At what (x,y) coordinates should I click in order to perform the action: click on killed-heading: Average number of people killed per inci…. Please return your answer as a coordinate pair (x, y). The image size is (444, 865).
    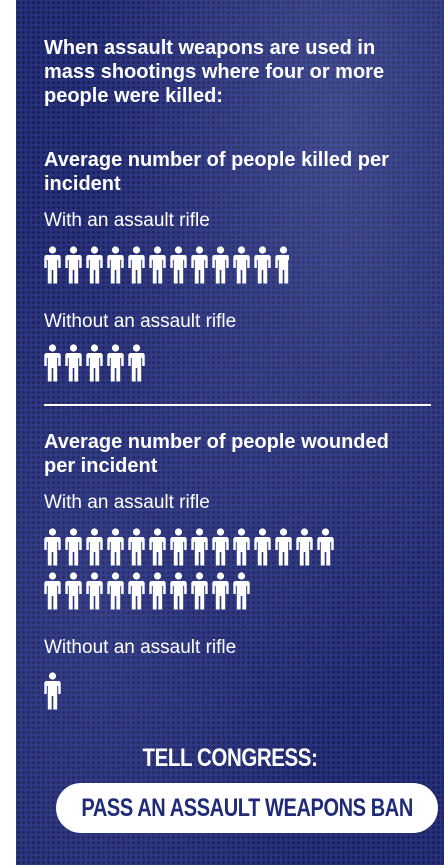
    Looking at the image, I should click on (216, 172).